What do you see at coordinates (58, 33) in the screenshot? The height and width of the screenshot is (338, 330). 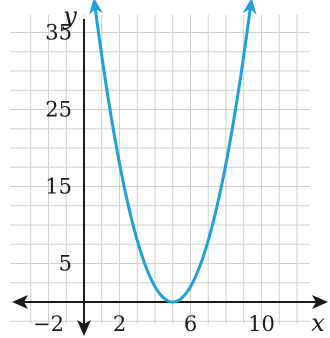 I see `y-tick-label: 35` at bounding box center [58, 33].